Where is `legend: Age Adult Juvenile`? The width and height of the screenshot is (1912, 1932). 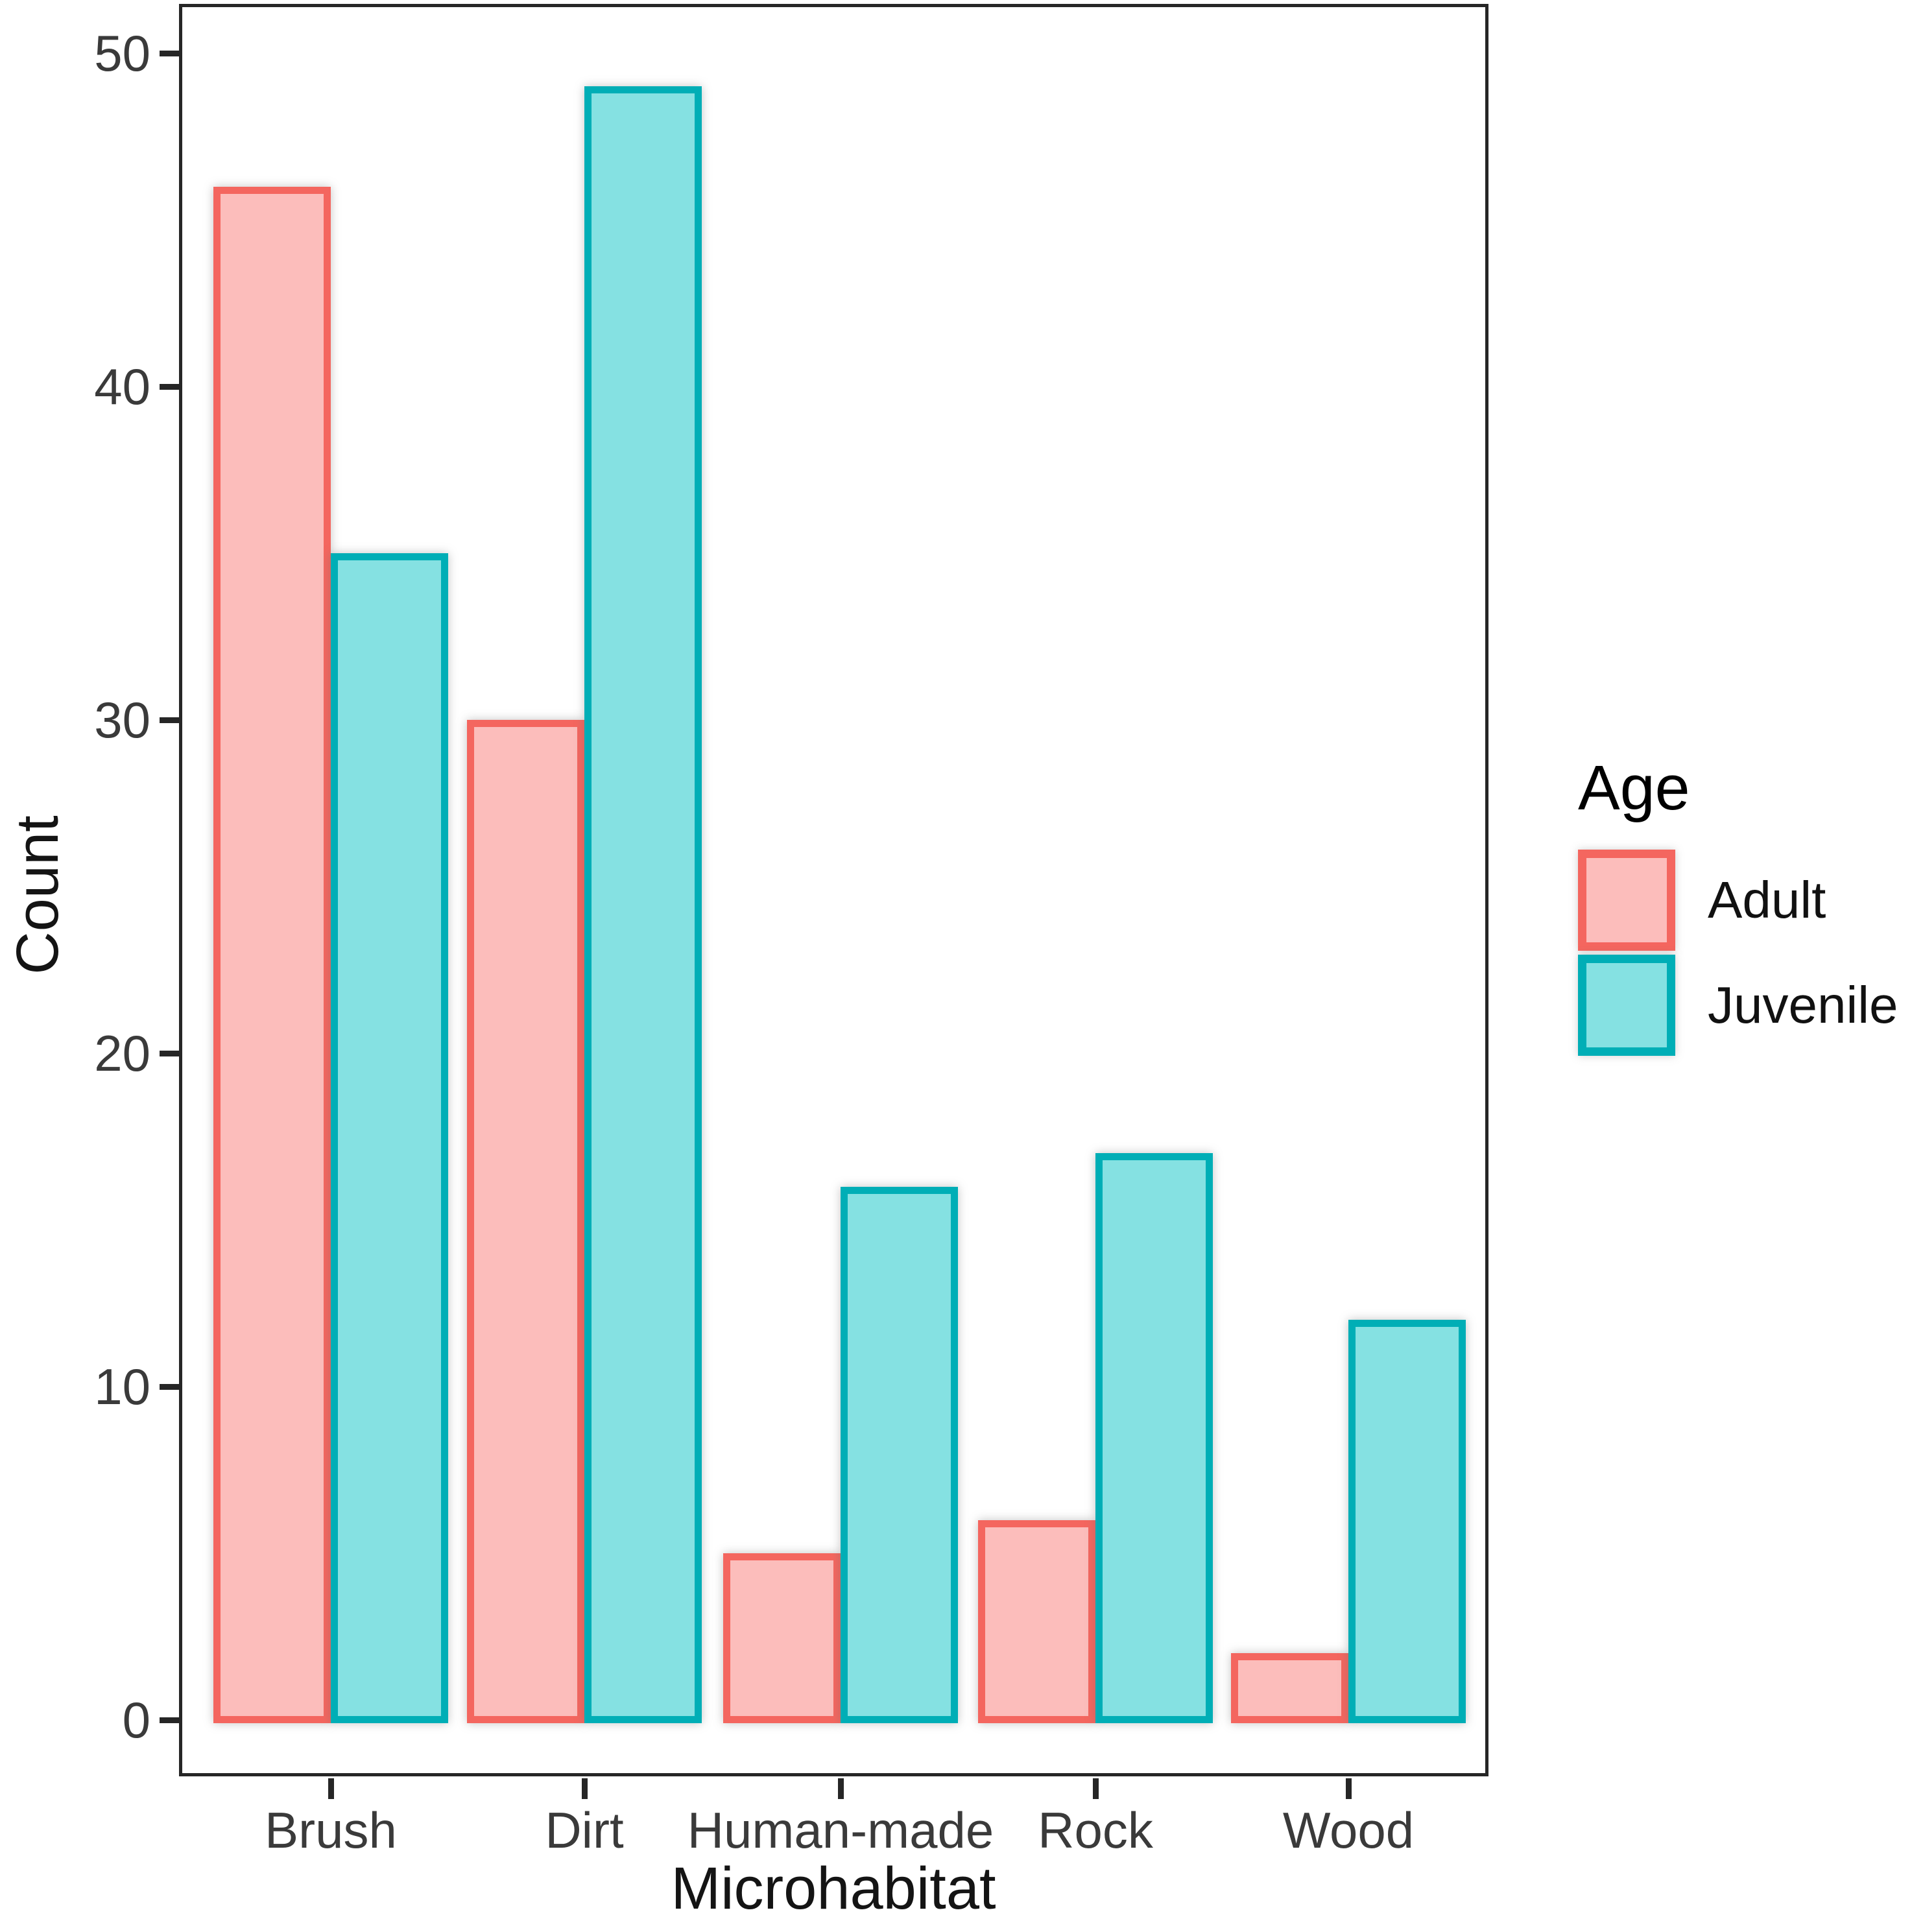
legend: Age Adult Juvenile is located at coordinates (1745, 906).